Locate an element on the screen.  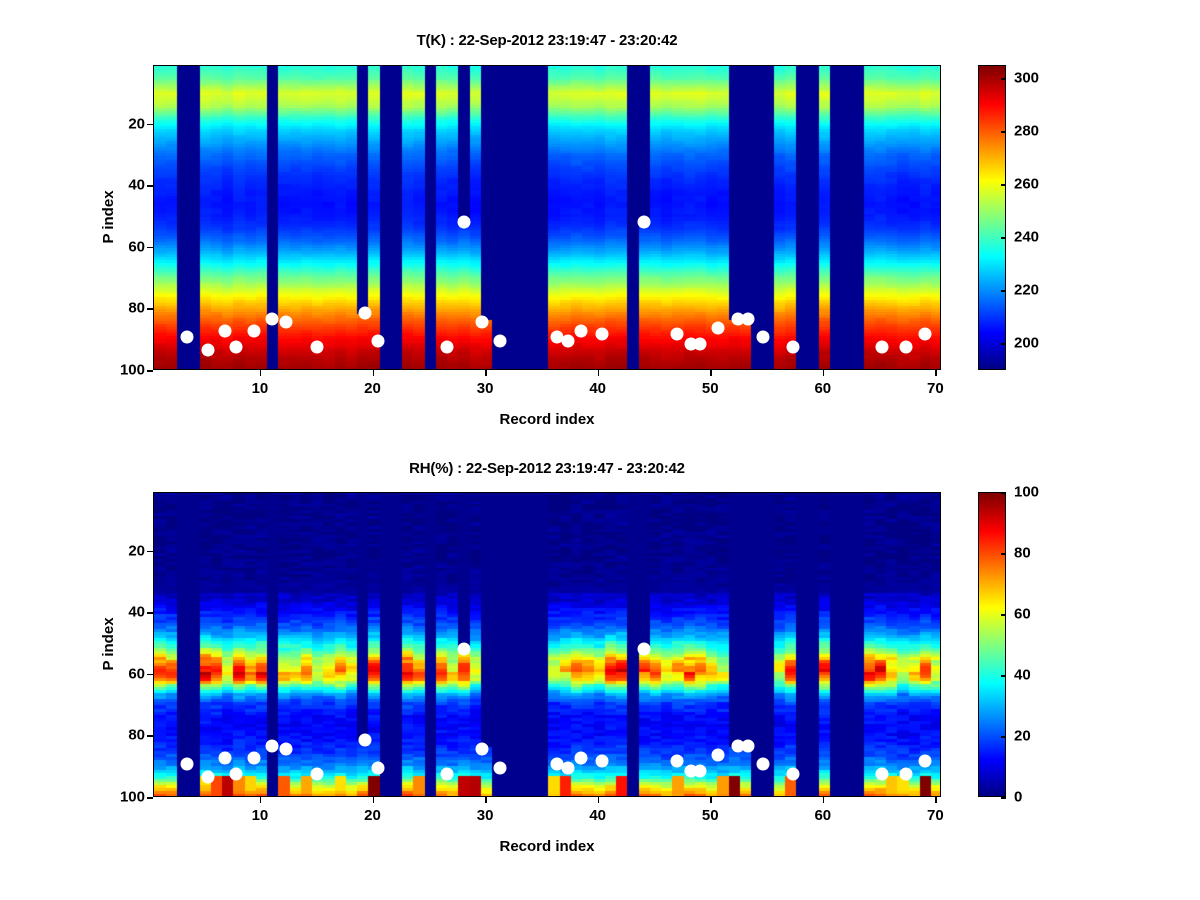
colorbar-tick-label: 0 is located at coordinates (1018, 797).